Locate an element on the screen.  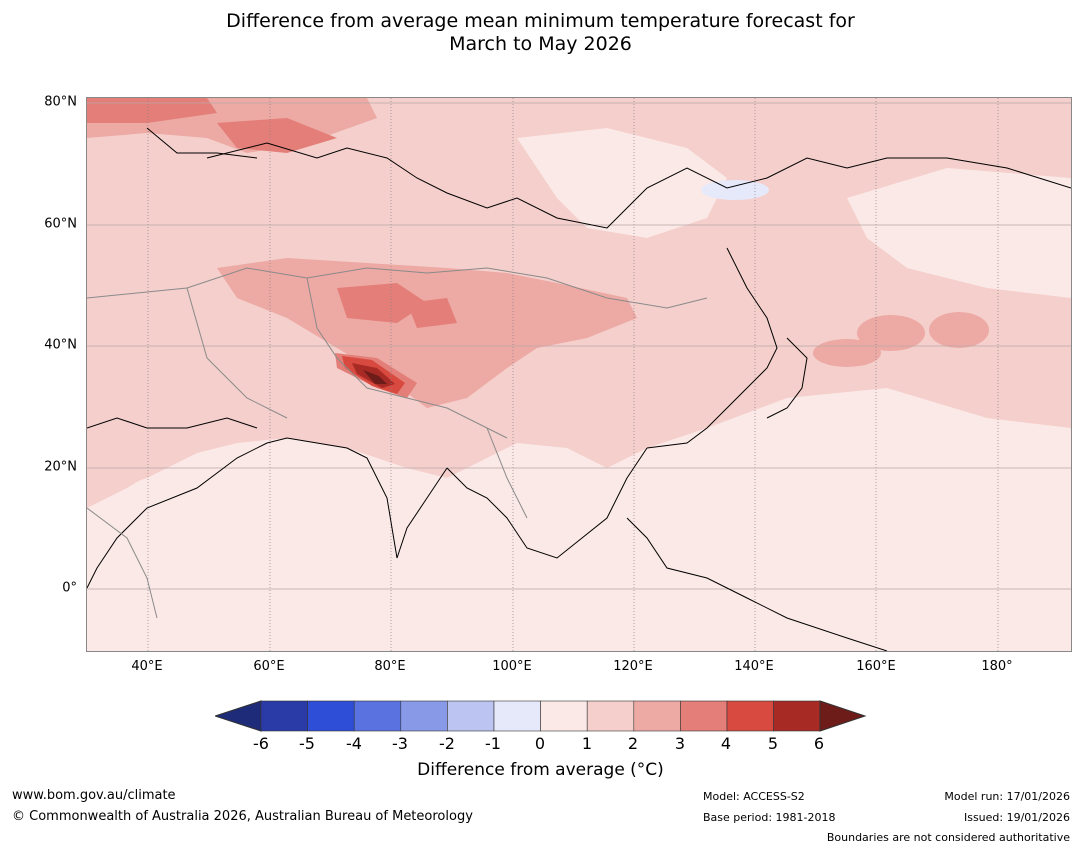
colorbar-tick-6: 6 is located at coordinates (819, 743).